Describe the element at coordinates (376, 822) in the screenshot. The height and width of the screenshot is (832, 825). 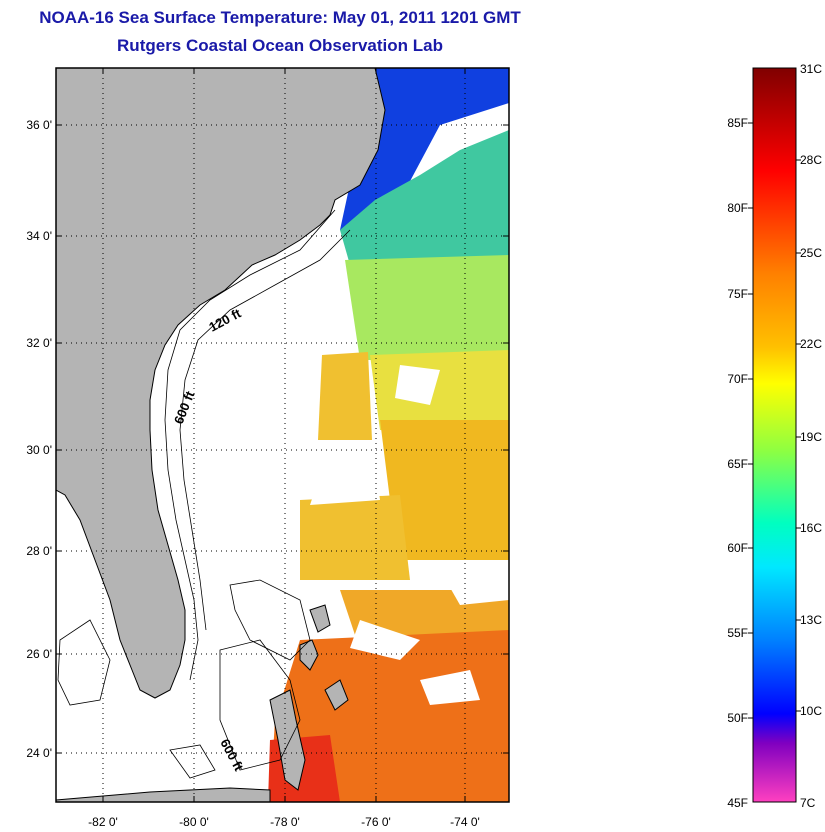
I see `lon-label: -76 0'` at that location.